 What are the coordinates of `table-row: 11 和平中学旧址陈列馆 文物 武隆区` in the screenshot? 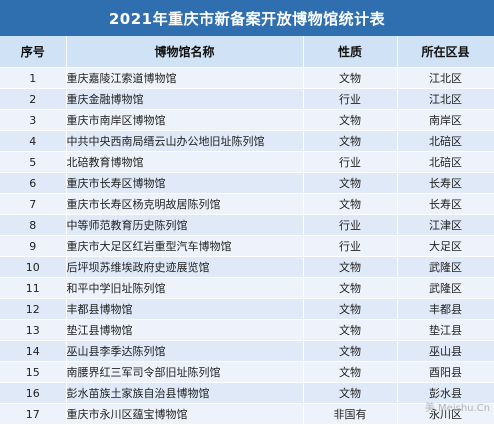 It's located at (247, 288).